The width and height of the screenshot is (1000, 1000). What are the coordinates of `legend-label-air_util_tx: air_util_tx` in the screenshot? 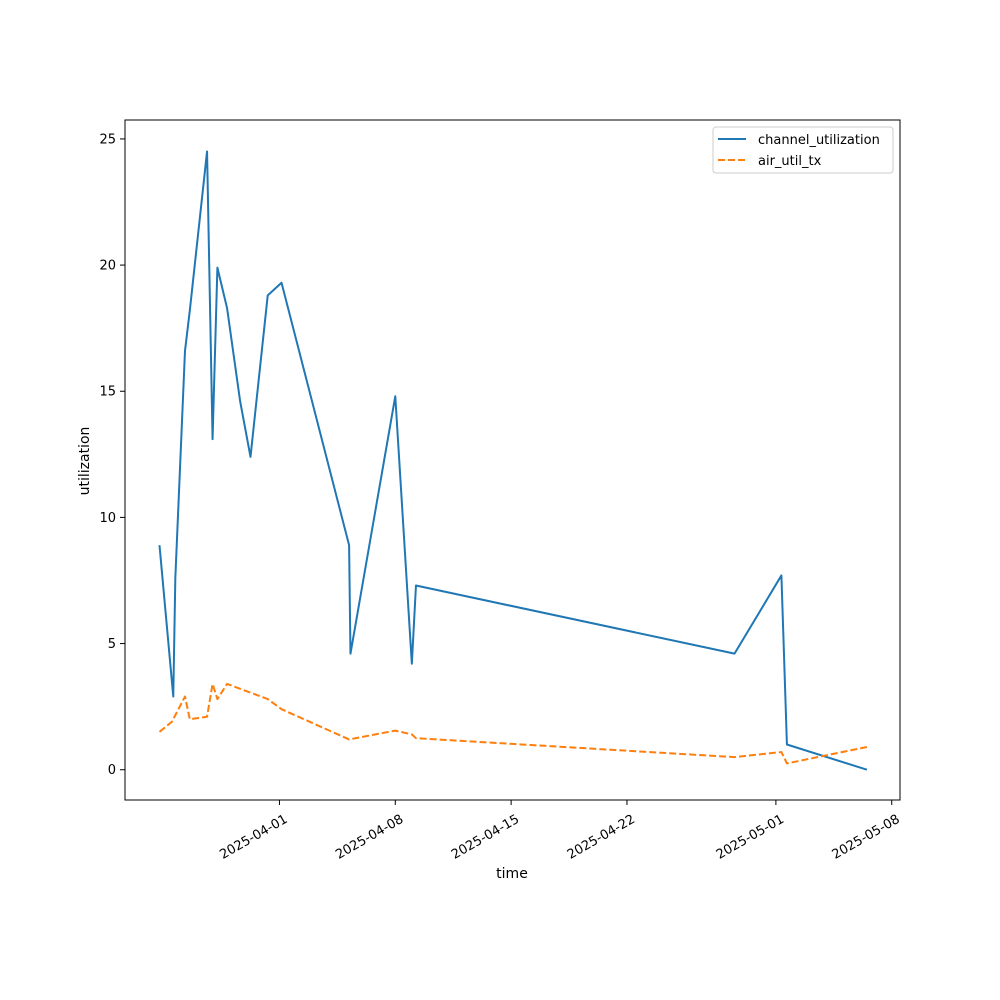 It's located at (790, 161).